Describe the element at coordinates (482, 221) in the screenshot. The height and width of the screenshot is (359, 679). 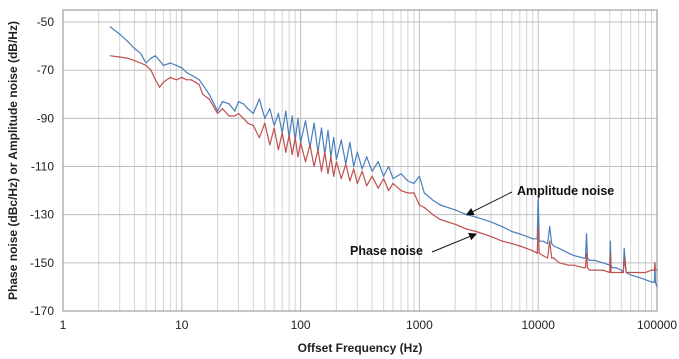
I see `annotations: Amplitude noise Phase noise` at that location.